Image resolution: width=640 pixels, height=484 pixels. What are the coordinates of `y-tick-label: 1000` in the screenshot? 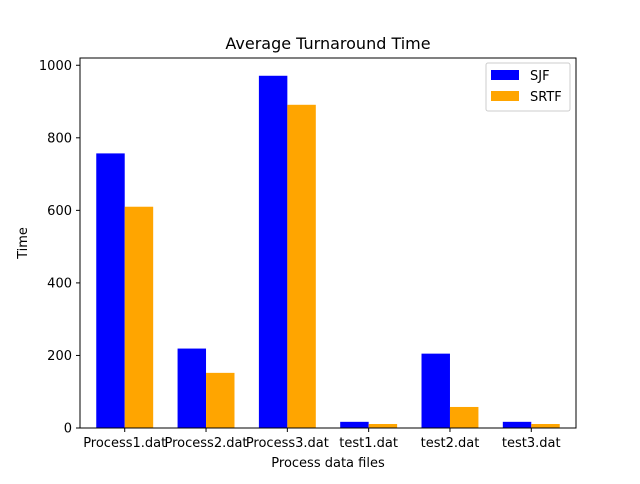 It's located at (55, 66).